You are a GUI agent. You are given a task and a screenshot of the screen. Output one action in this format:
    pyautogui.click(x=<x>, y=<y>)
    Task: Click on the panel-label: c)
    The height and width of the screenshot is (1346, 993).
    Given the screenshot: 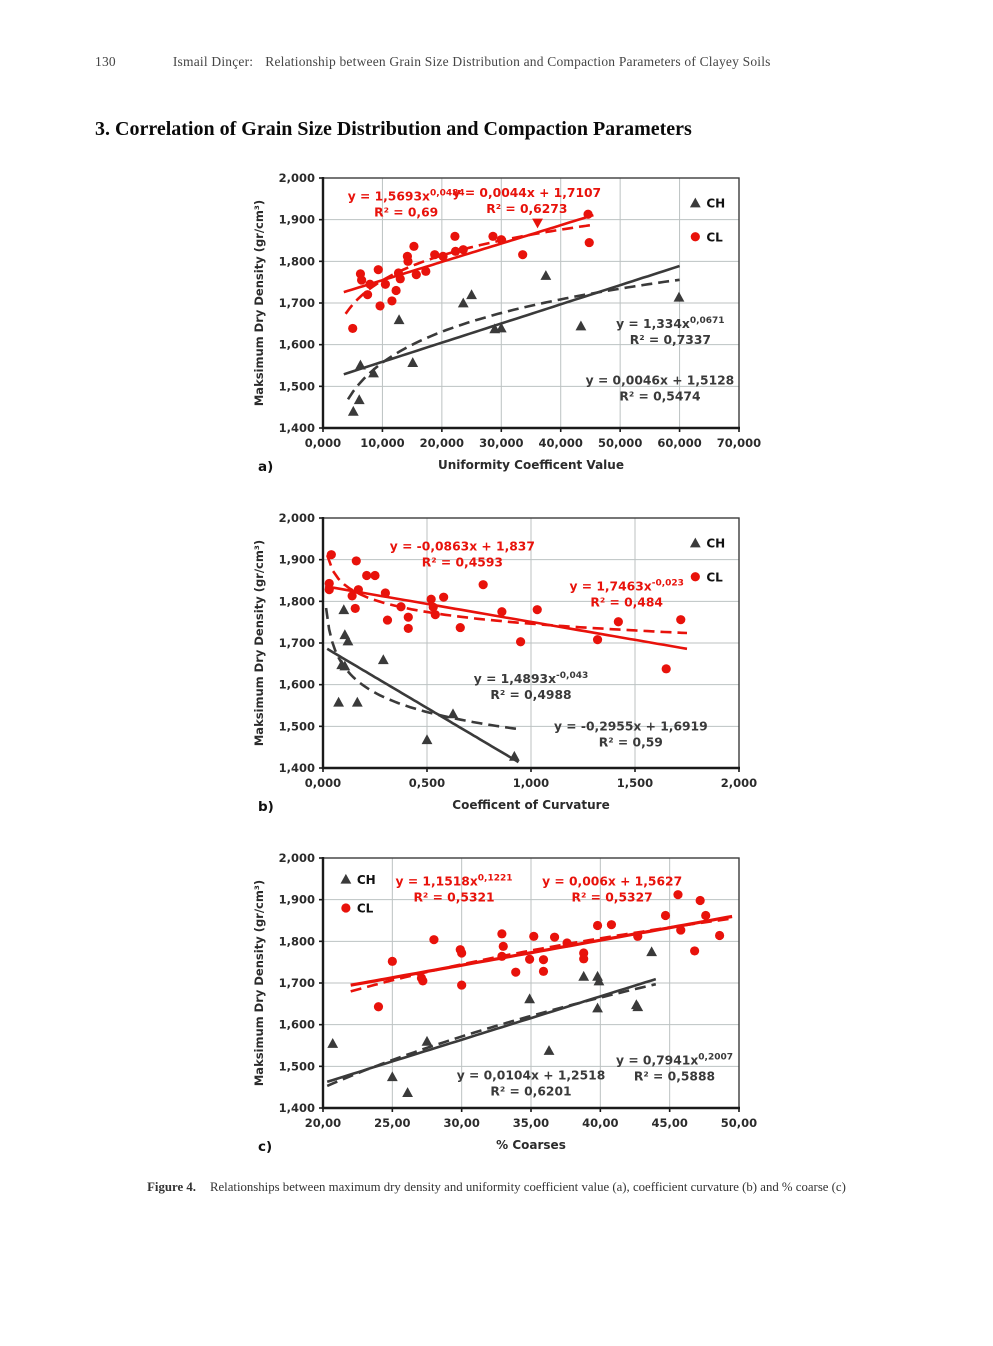 What is the action you would take?
    pyautogui.click(x=265, y=1147)
    